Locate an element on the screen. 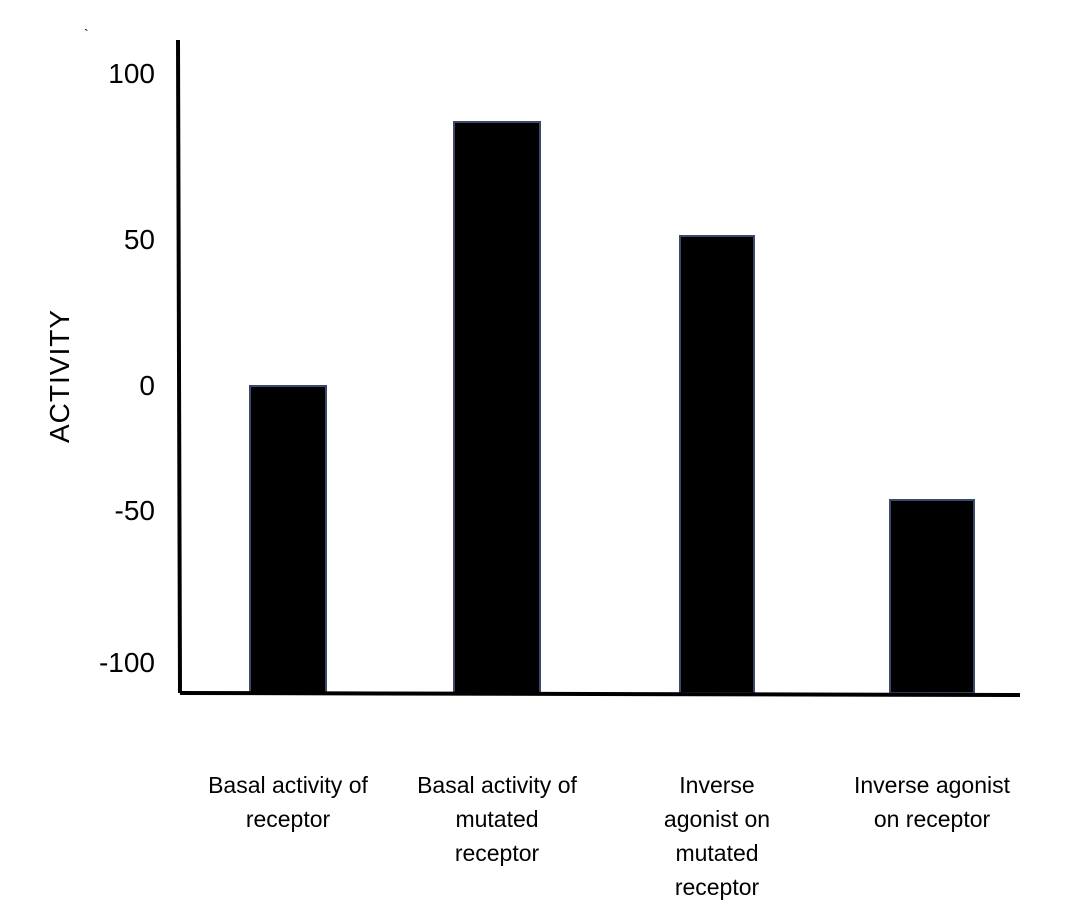  x-axis-line is located at coordinates (600, 694).